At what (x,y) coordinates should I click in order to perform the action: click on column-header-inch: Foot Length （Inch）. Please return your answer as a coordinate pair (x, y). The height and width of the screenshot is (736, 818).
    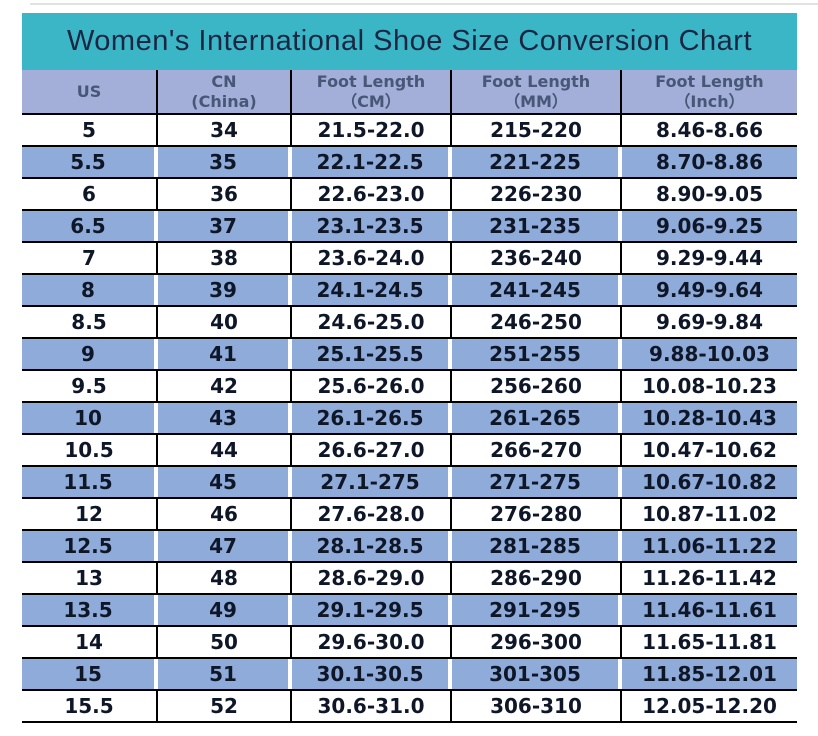
    Looking at the image, I should click on (709, 91).